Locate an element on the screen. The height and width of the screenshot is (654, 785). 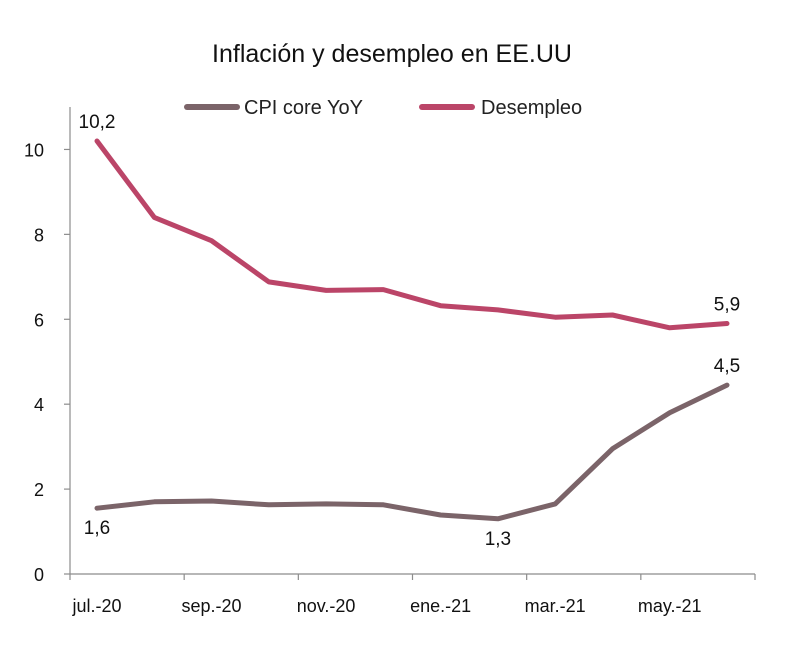
data-label-cpi-core-yoy: 1,6 is located at coordinates (97, 528).